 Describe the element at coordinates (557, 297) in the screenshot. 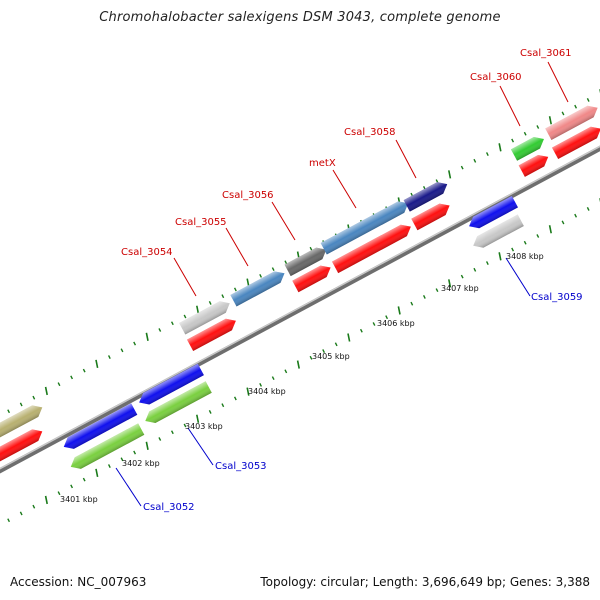

I see `gene-label-csal-3059: Csal_3059` at that location.